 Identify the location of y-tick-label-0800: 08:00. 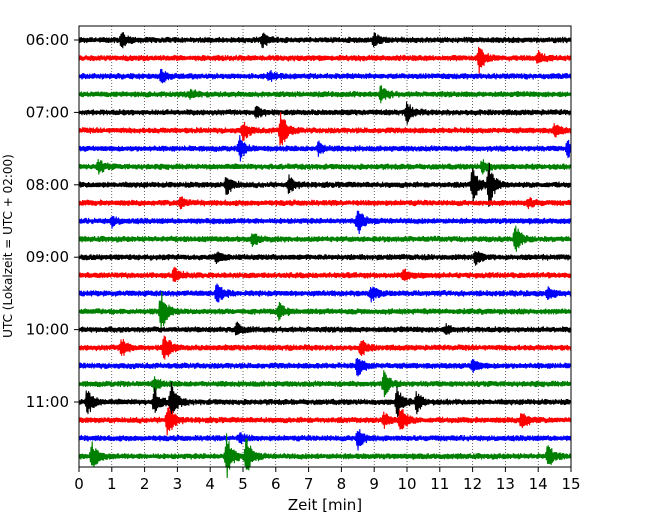
(47, 185).